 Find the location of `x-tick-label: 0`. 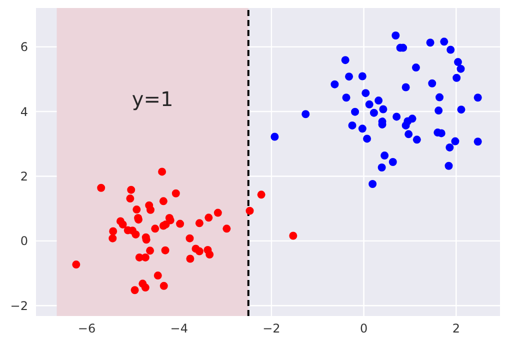

x-tick-label: 0 is located at coordinates (364, 329).